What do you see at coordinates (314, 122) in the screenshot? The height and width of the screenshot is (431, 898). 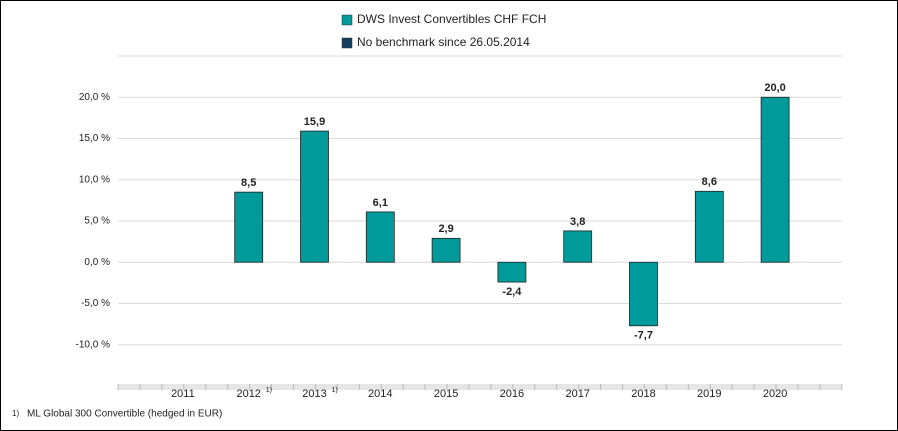 I see `value-label: 15,9` at bounding box center [314, 122].